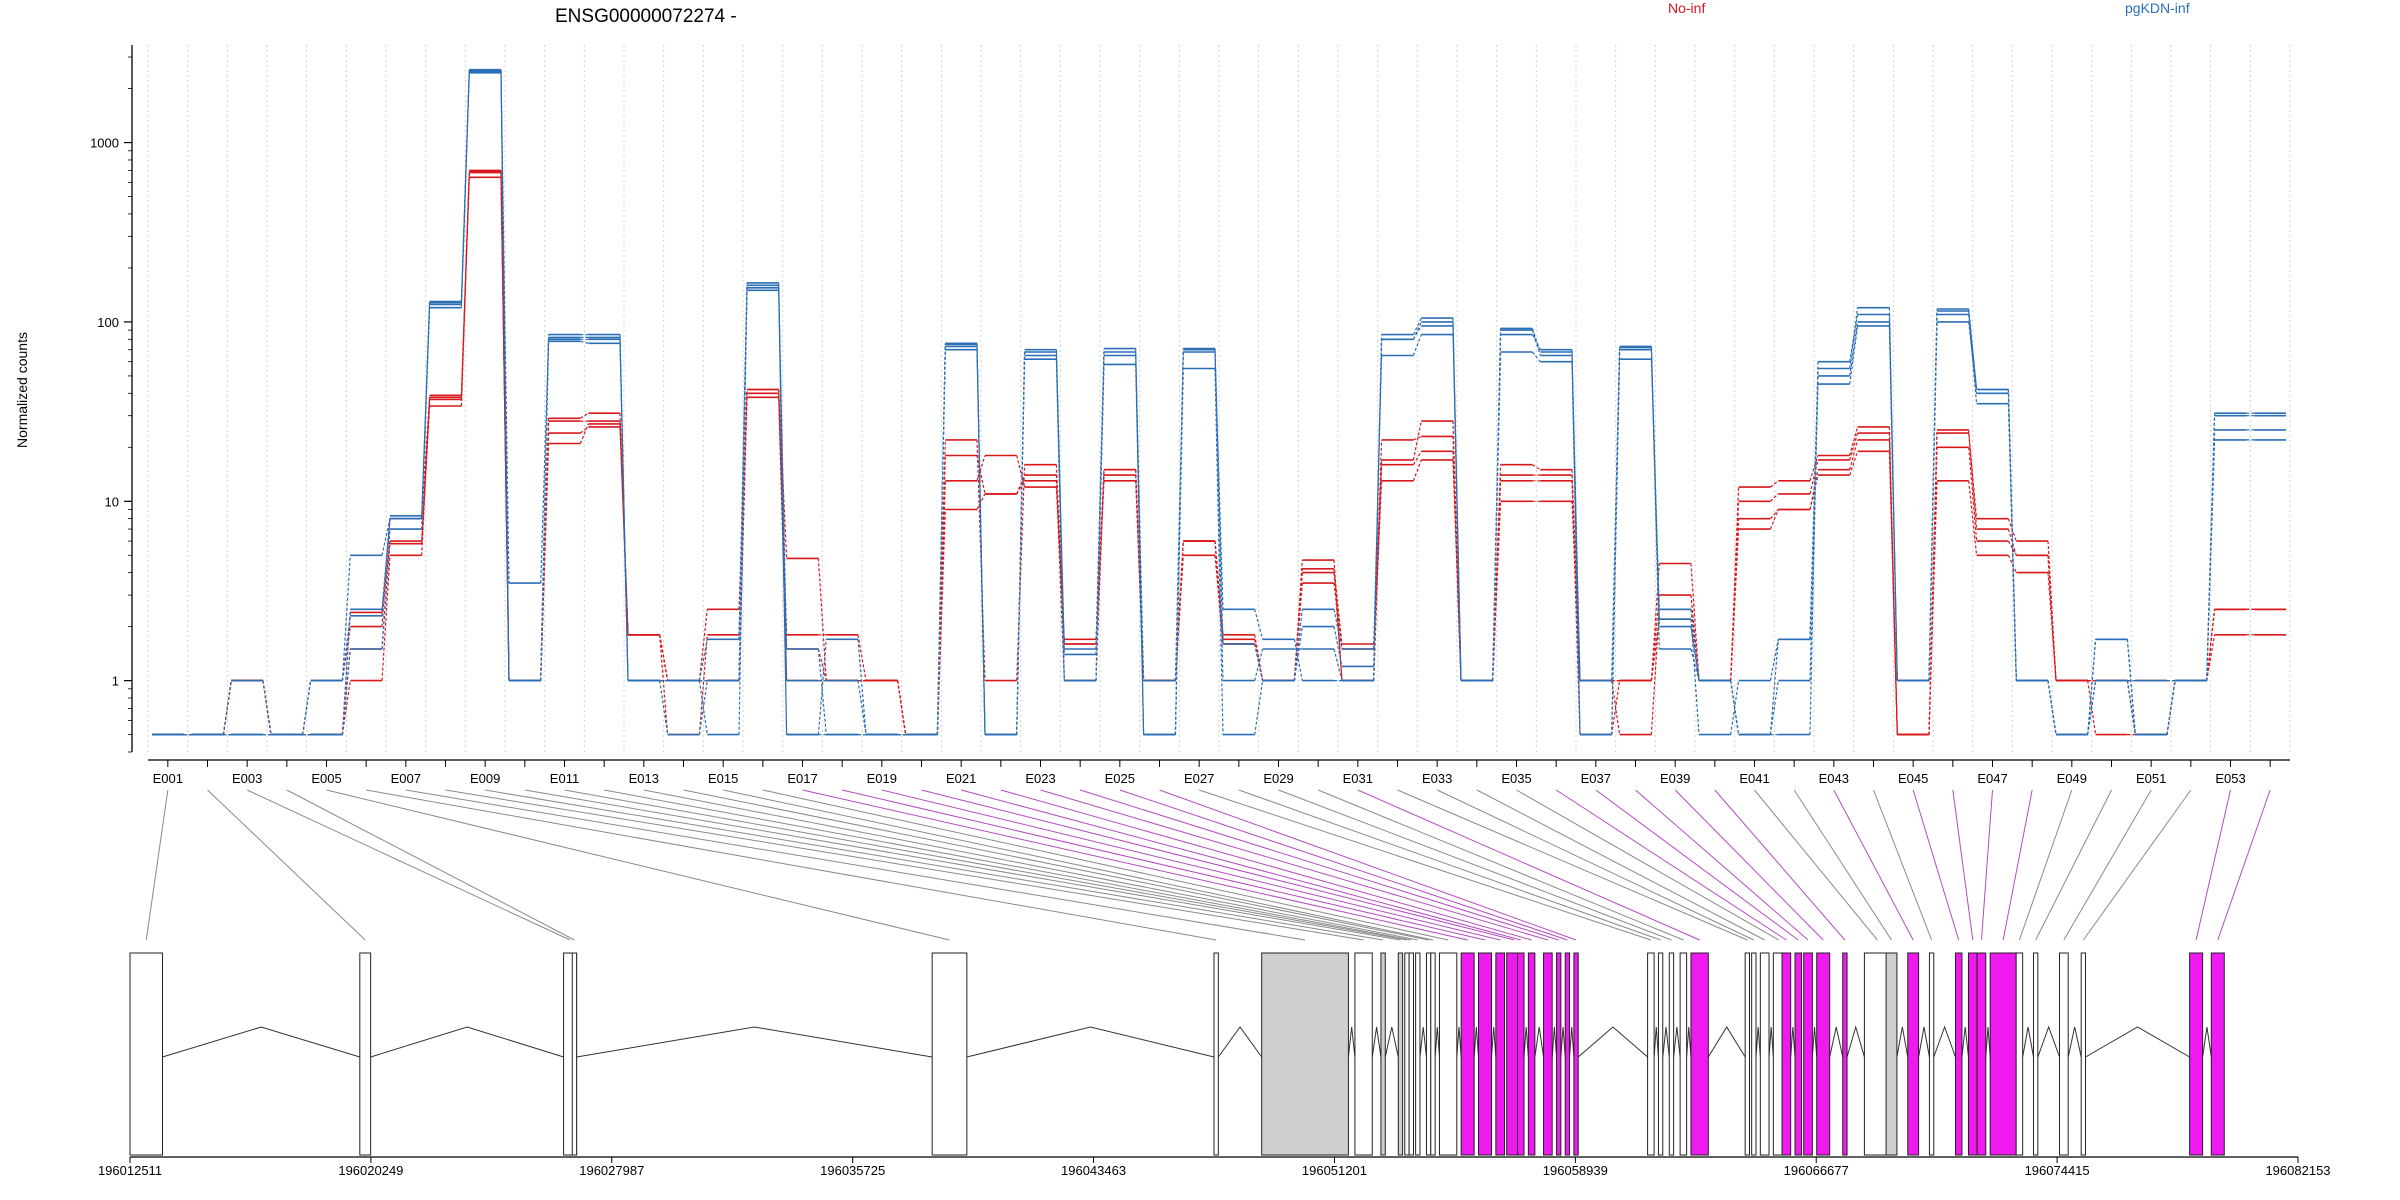 The height and width of the screenshot is (1200, 2400). What do you see at coordinates (1816, 1170) in the screenshot?
I see `genomic-tick-label: 196066677` at bounding box center [1816, 1170].